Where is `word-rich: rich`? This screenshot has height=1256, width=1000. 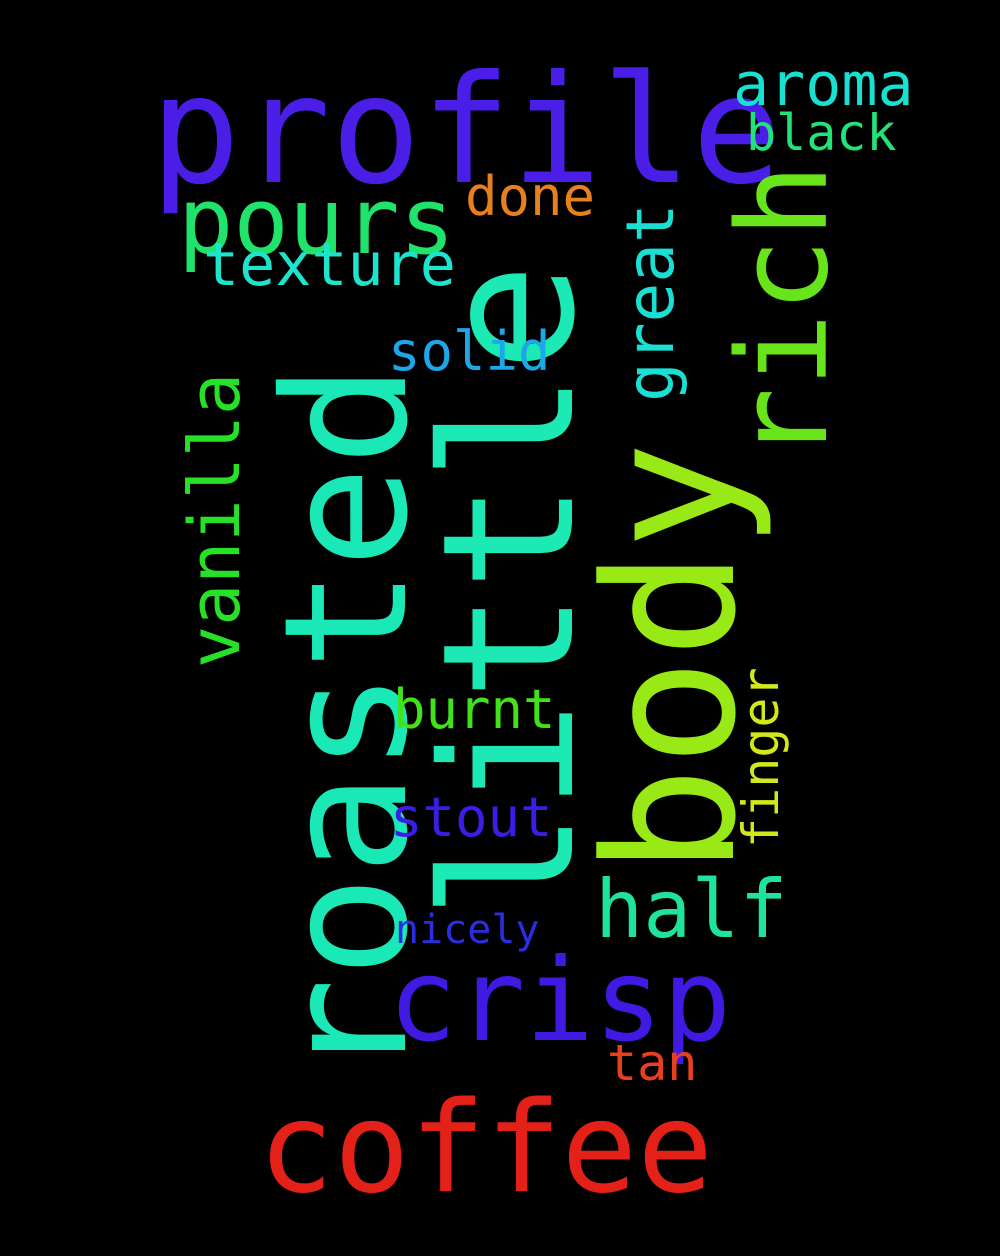 word-rich: rich is located at coordinates (784, 312).